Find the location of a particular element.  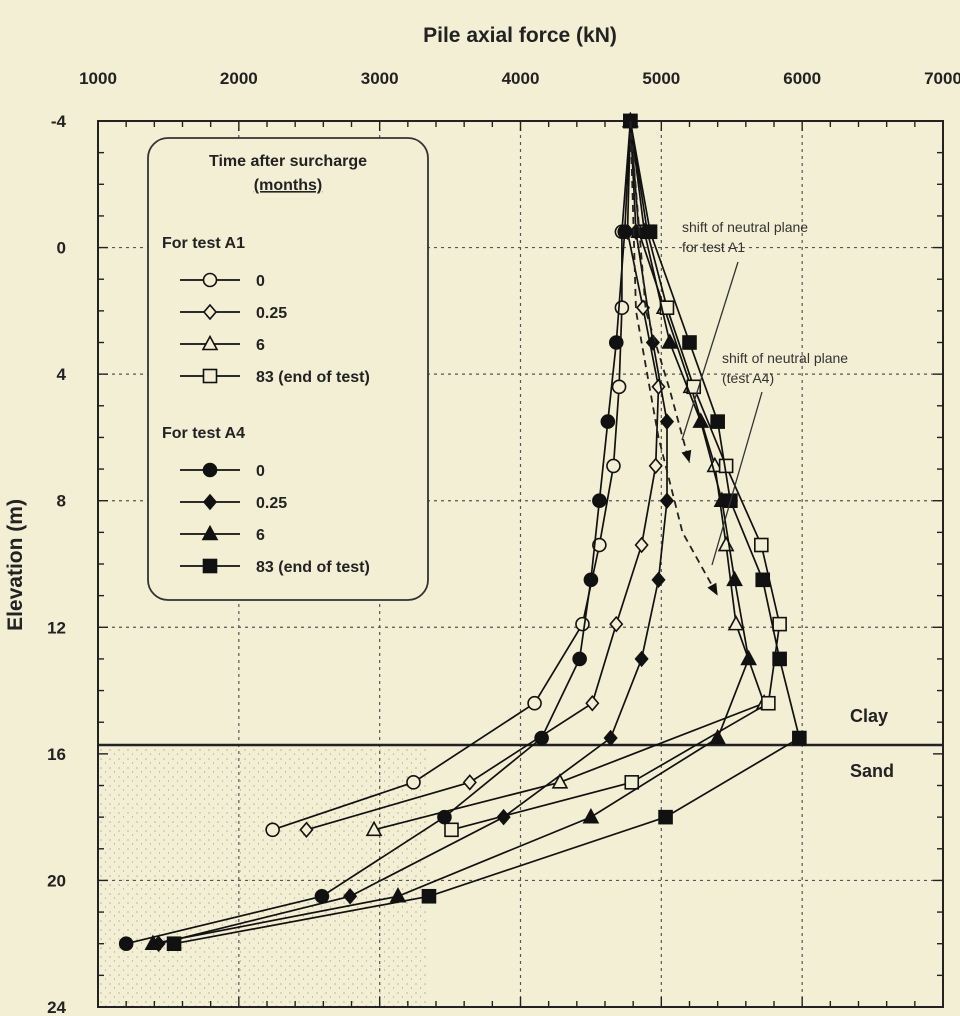

legend-heading-a1: For test A1 is located at coordinates (203, 243).